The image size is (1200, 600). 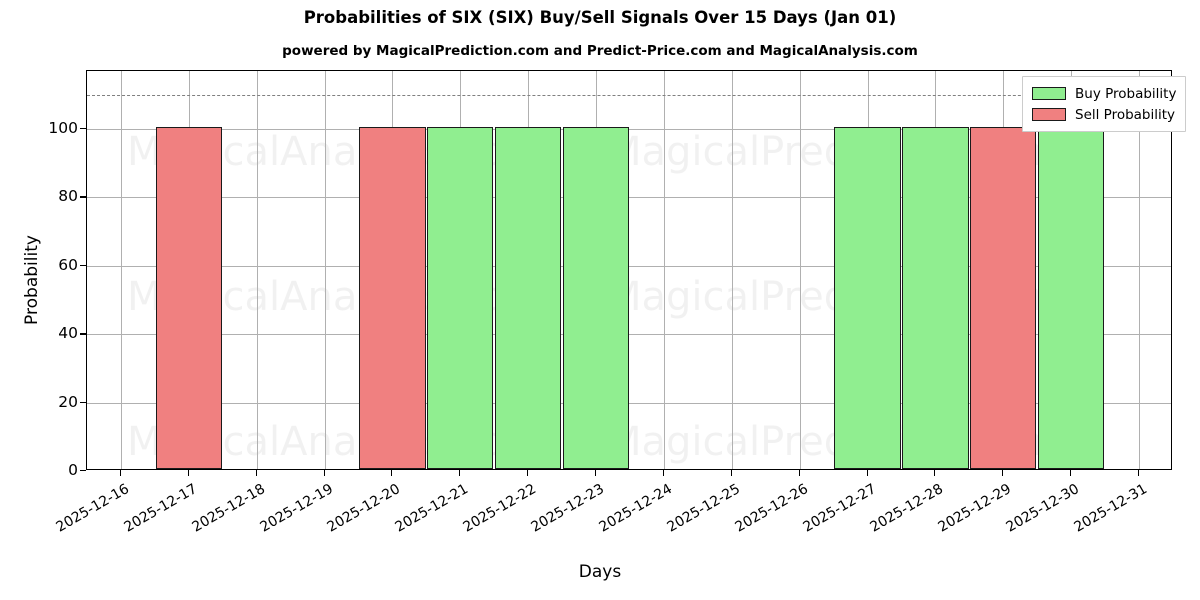 What do you see at coordinates (68, 196) in the screenshot?
I see `y-axis-tick-label: 80` at bounding box center [68, 196].